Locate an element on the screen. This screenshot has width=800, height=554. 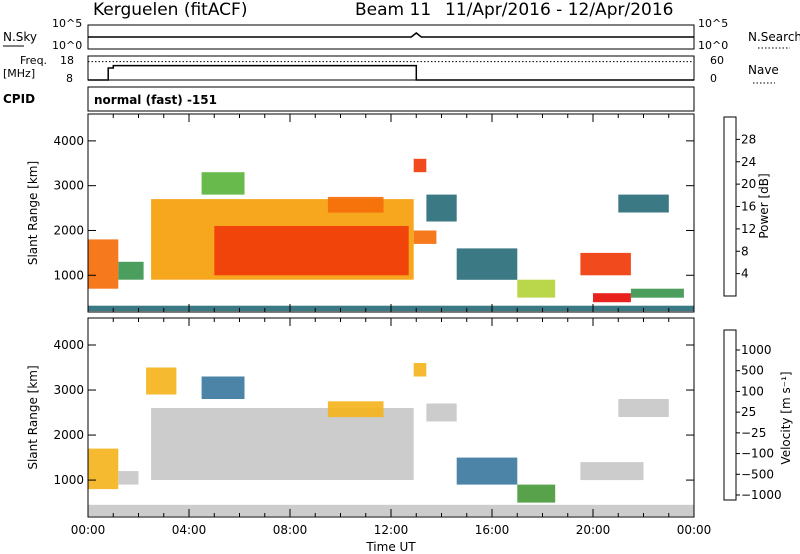
power-colorbar-label: 4 is located at coordinates (745, 274).